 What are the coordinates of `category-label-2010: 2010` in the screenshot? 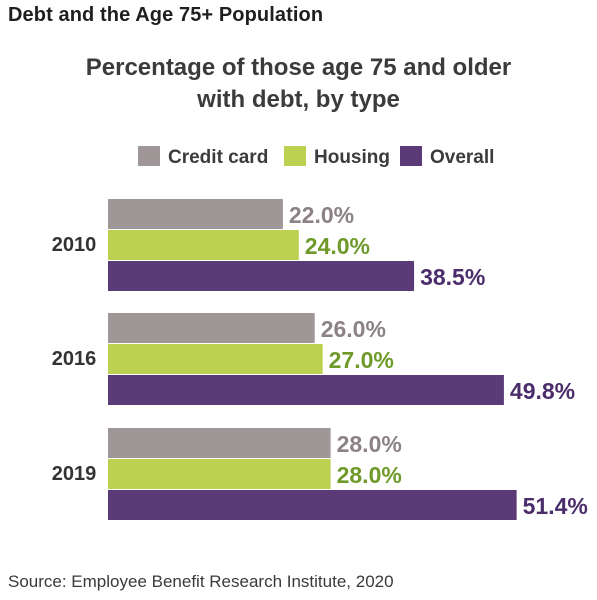 It's located at (74, 245).